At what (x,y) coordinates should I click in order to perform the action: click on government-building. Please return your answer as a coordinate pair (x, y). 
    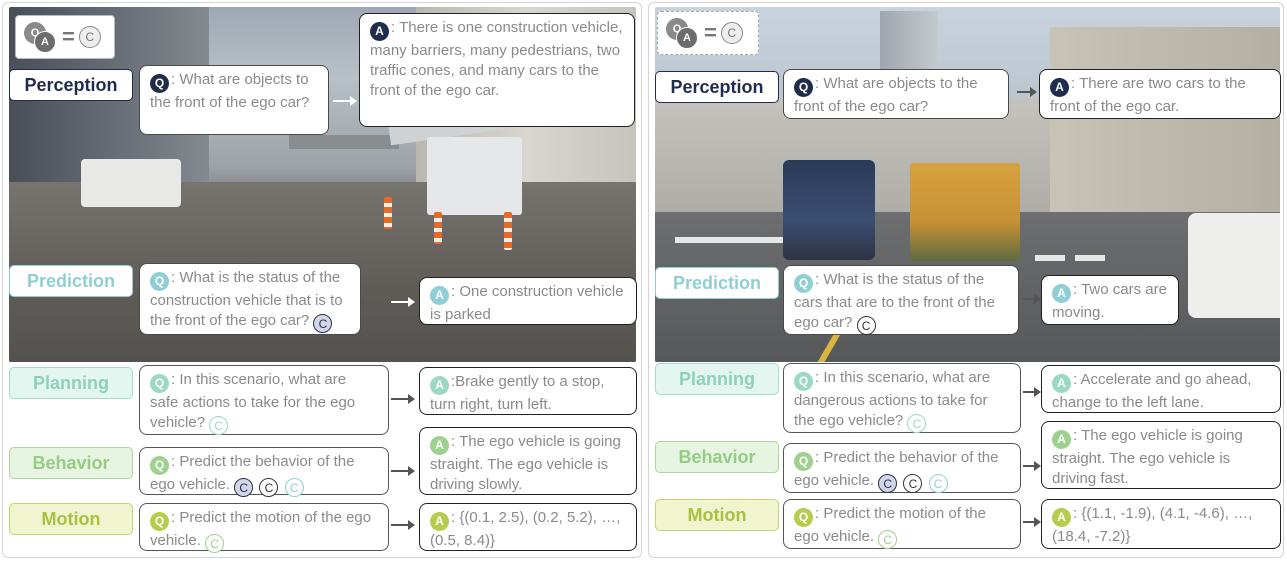
    Looking at the image, I should click on (1165, 127).